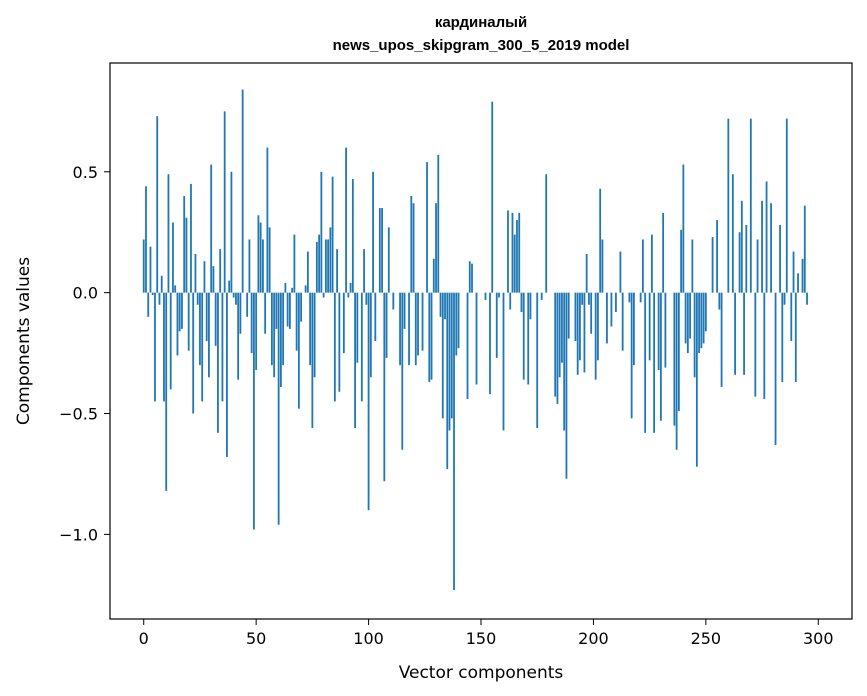  Describe the element at coordinates (78, 534) in the screenshot. I see `y-tick-label: −1.0` at that location.